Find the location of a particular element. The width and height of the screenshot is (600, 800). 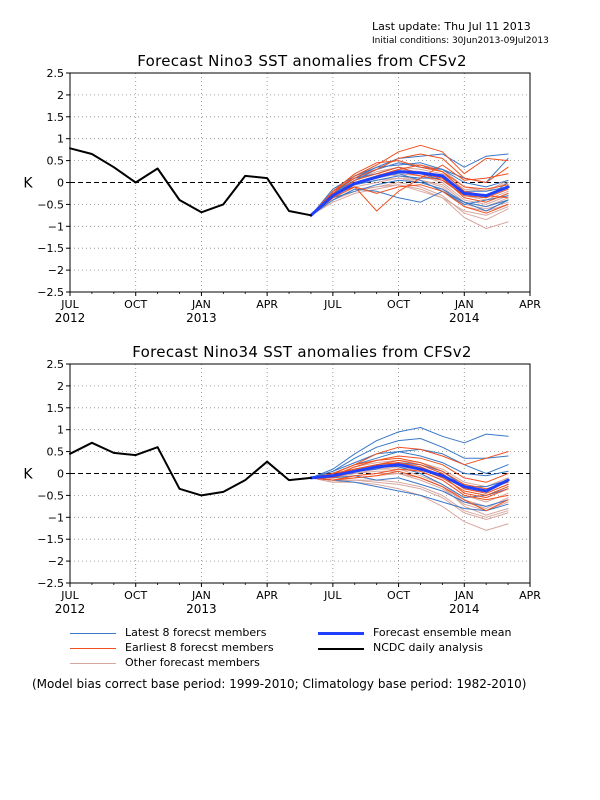

other-member-line-nino3 is located at coordinates (409, 206).